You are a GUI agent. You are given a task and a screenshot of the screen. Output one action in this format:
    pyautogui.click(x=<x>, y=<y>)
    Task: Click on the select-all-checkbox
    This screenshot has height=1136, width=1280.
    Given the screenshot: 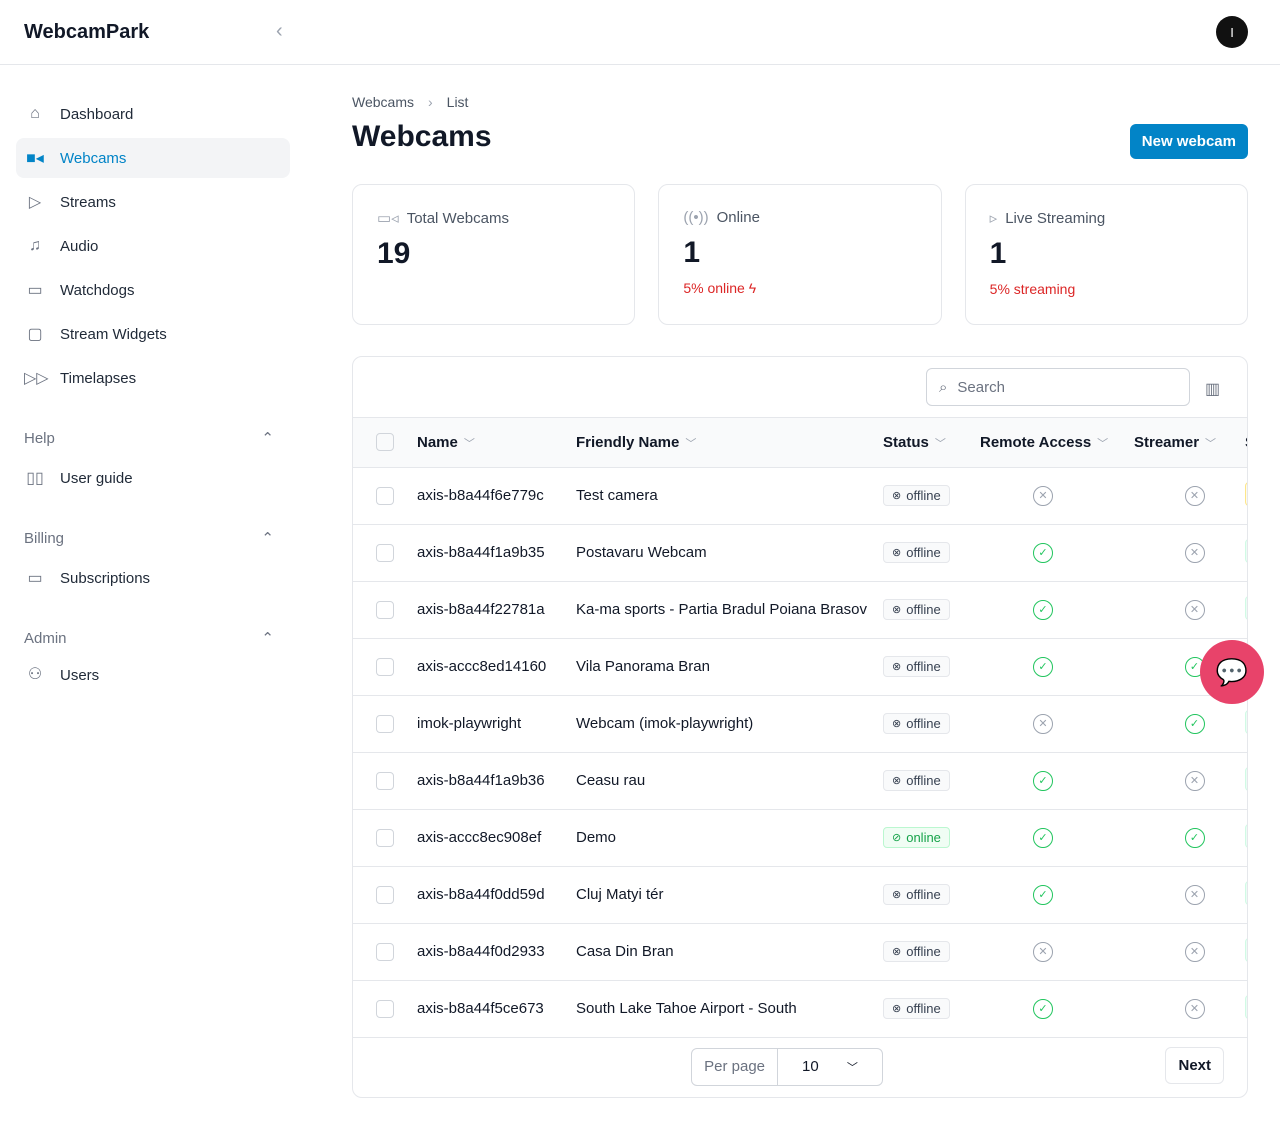 What is the action you would take?
    pyautogui.click(x=385, y=442)
    